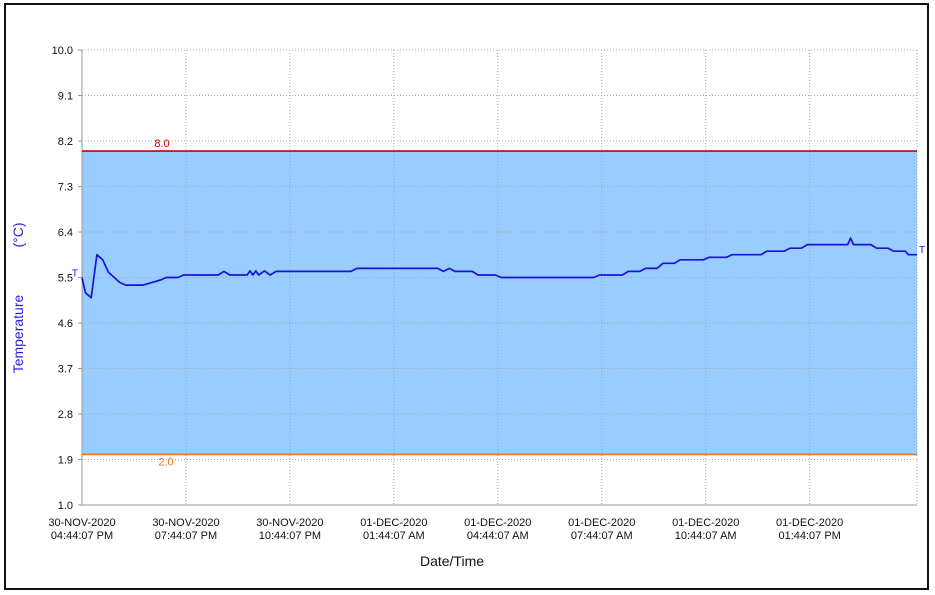  I want to click on limit-label: 8.0, so click(161, 144).